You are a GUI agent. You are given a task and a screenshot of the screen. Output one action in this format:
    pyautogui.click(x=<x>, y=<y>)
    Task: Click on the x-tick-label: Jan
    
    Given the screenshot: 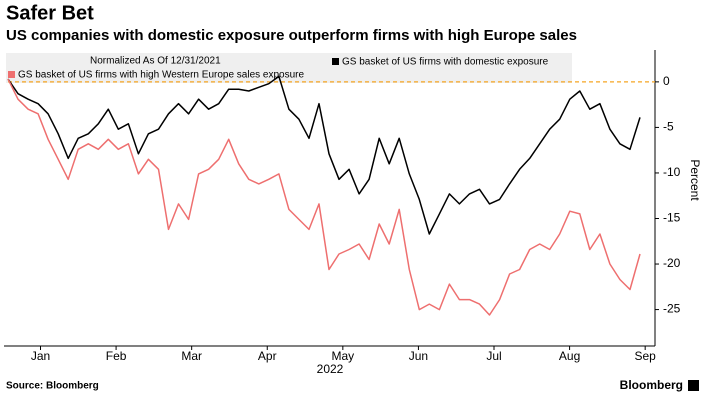 What is the action you would take?
    pyautogui.click(x=40, y=356)
    